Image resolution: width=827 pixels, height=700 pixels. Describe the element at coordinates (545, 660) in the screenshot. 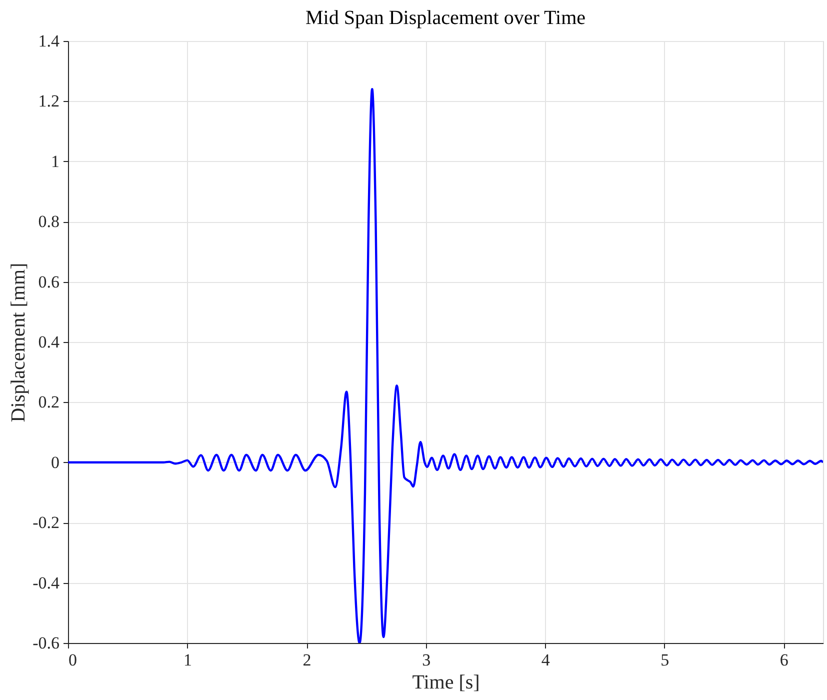

I see `x-tick-label: 4` at that location.